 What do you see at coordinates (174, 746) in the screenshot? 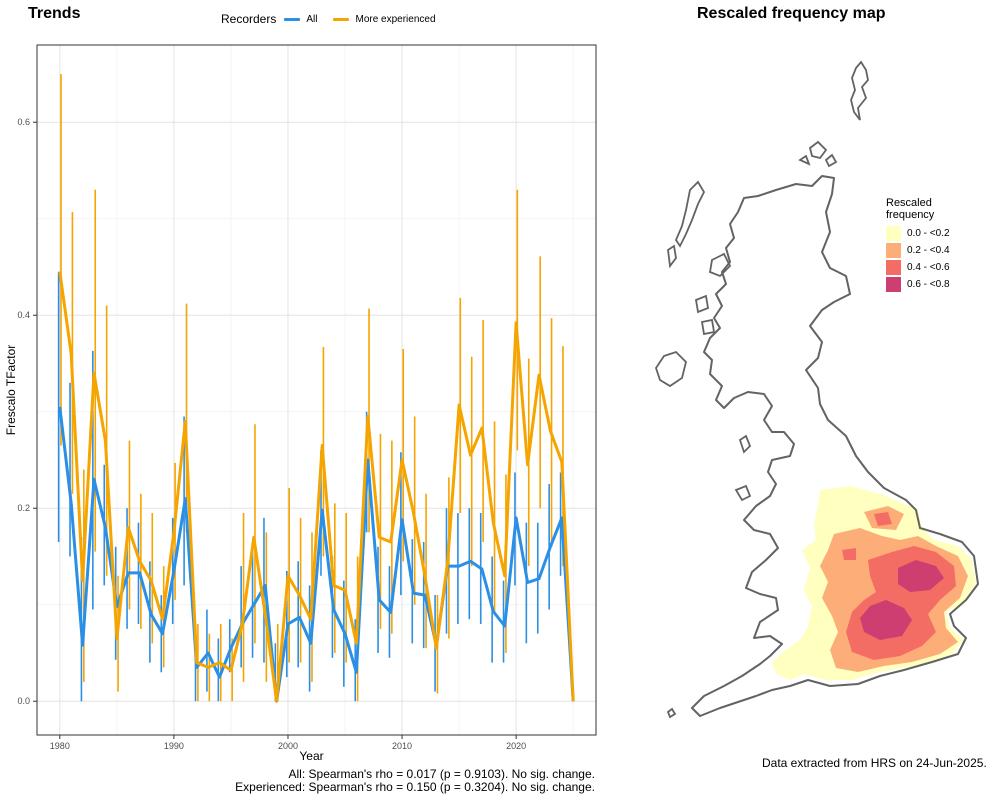
I see `x-tick-label: 1990` at bounding box center [174, 746].